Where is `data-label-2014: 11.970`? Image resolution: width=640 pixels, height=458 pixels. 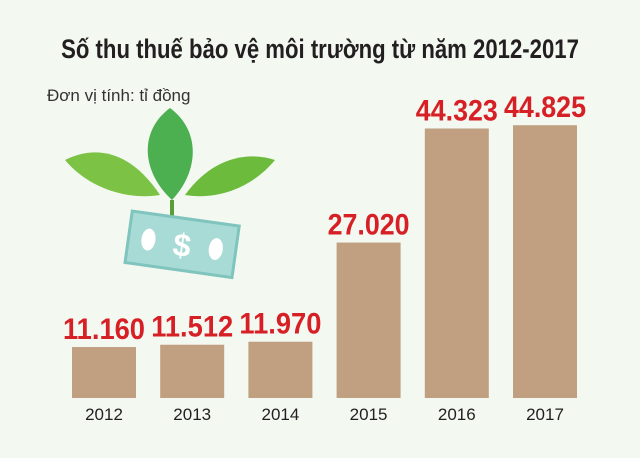 data-label-2014: 11.970 is located at coordinates (280, 324).